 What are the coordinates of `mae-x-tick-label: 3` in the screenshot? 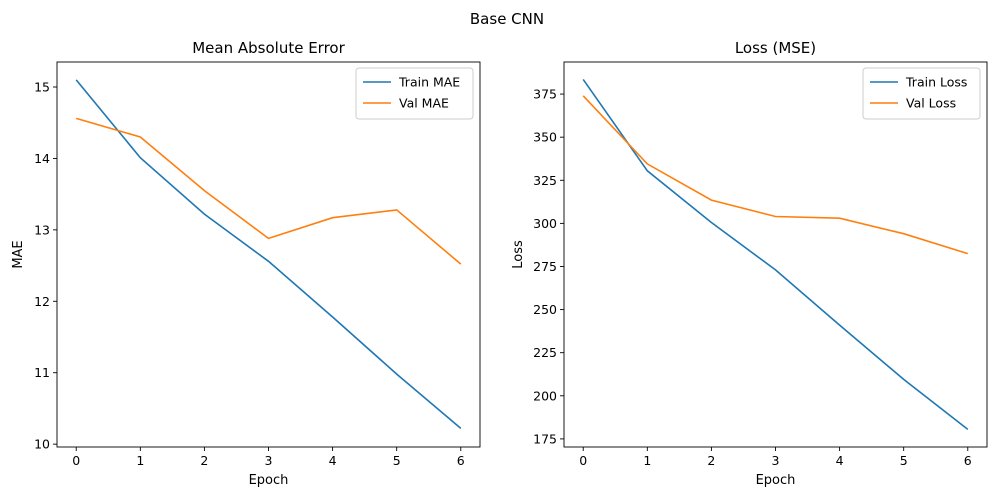 It's located at (269, 460).